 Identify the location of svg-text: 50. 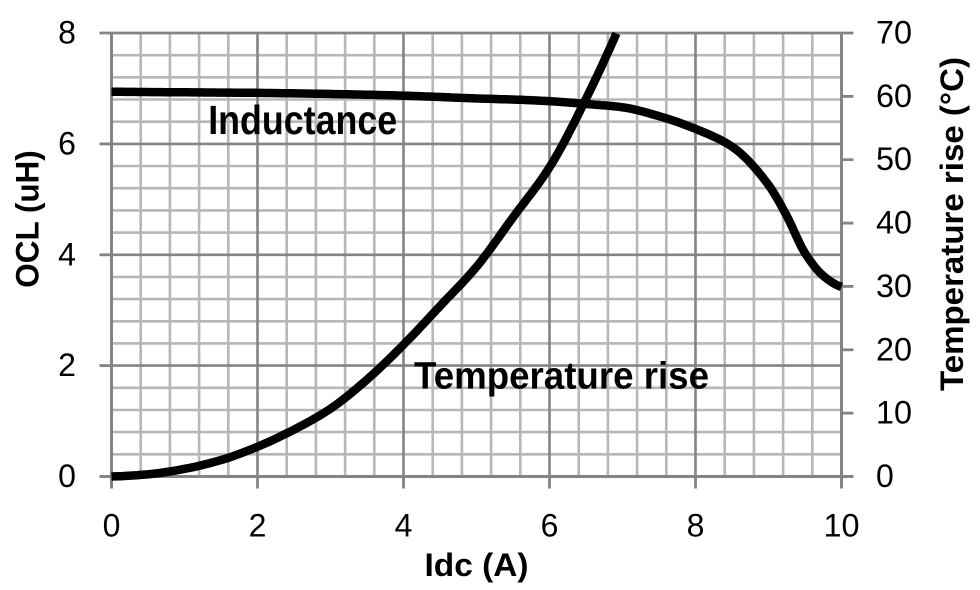
(894, 159).